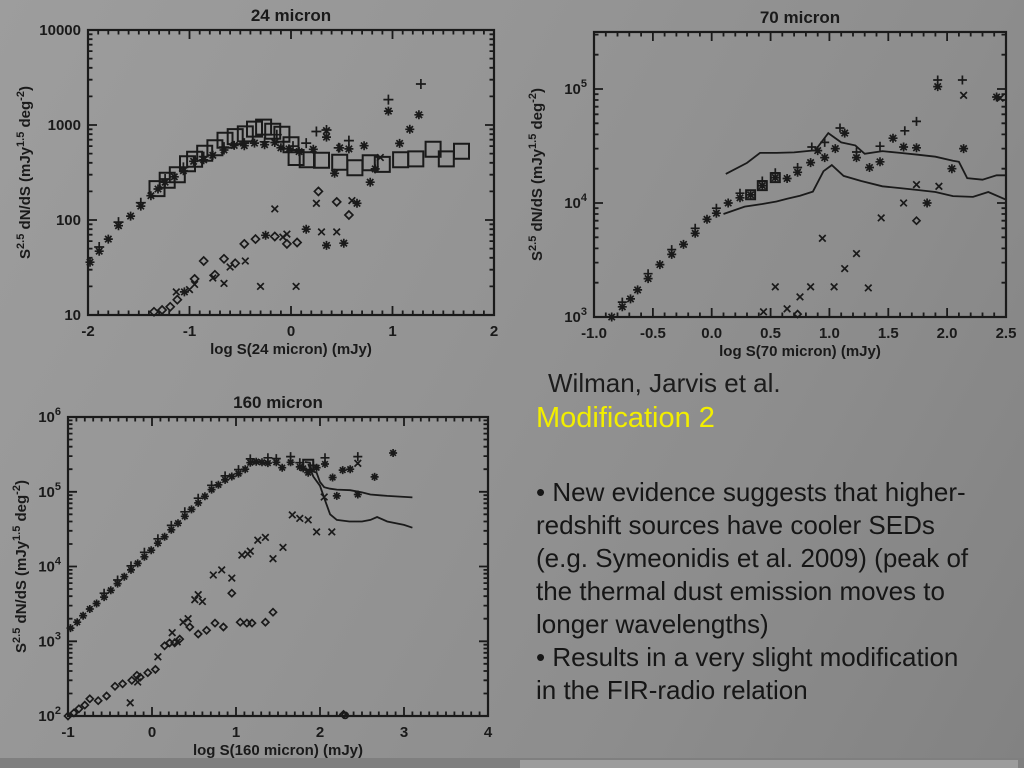 The width and height of the screenshot is (1024, 768). Describe the element at coordinates (512, 763) in the screenshot. I see `slide-edge-bottom` at that location.